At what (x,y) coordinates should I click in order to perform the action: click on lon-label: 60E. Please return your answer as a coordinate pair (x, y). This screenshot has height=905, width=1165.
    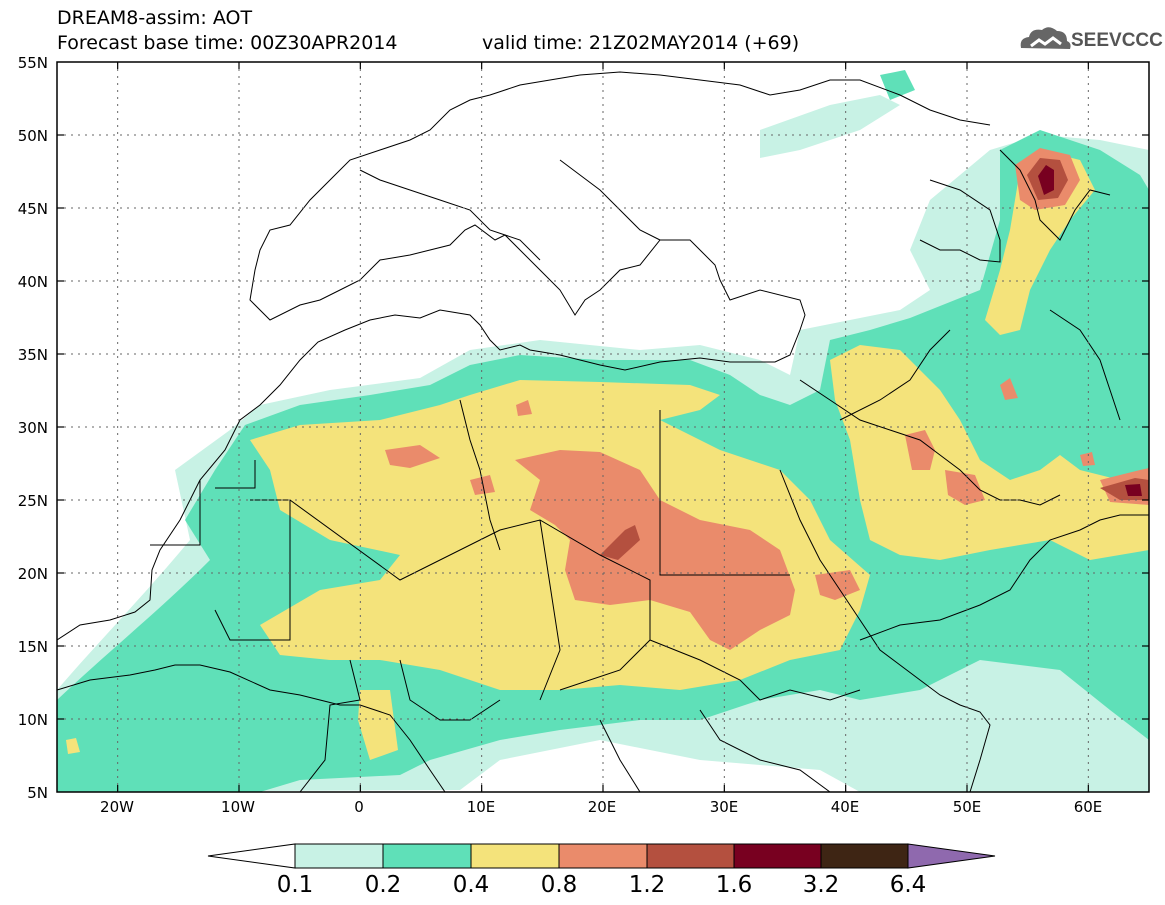
    Looking at the image, I should click on (1088, 807).